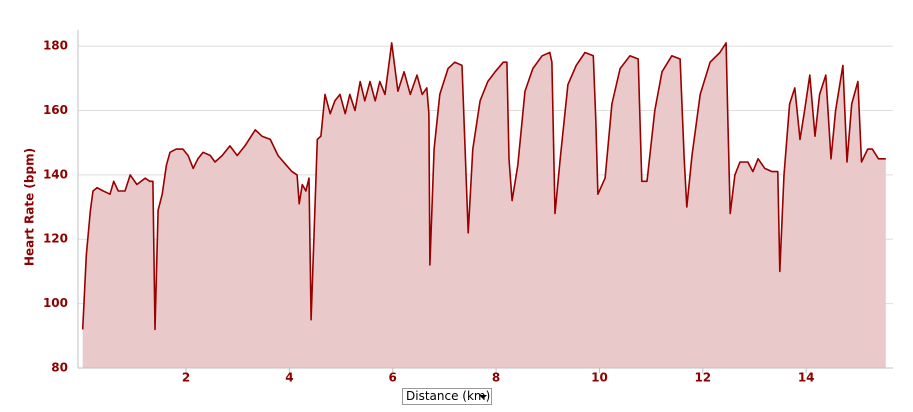  I want to click on x-tick-label: 14, so click(806, 378).